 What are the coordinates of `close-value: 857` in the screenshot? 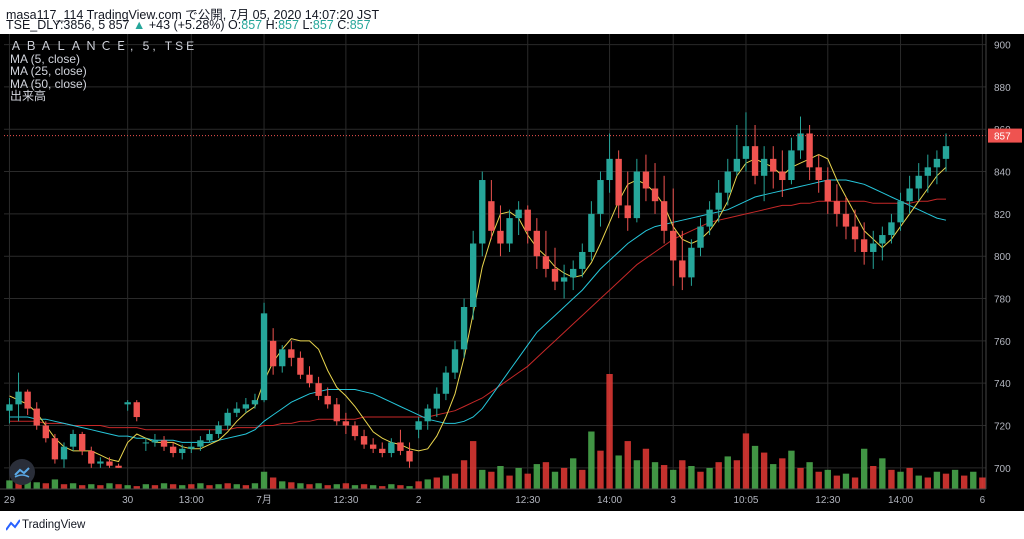 It's located at (360, 25).